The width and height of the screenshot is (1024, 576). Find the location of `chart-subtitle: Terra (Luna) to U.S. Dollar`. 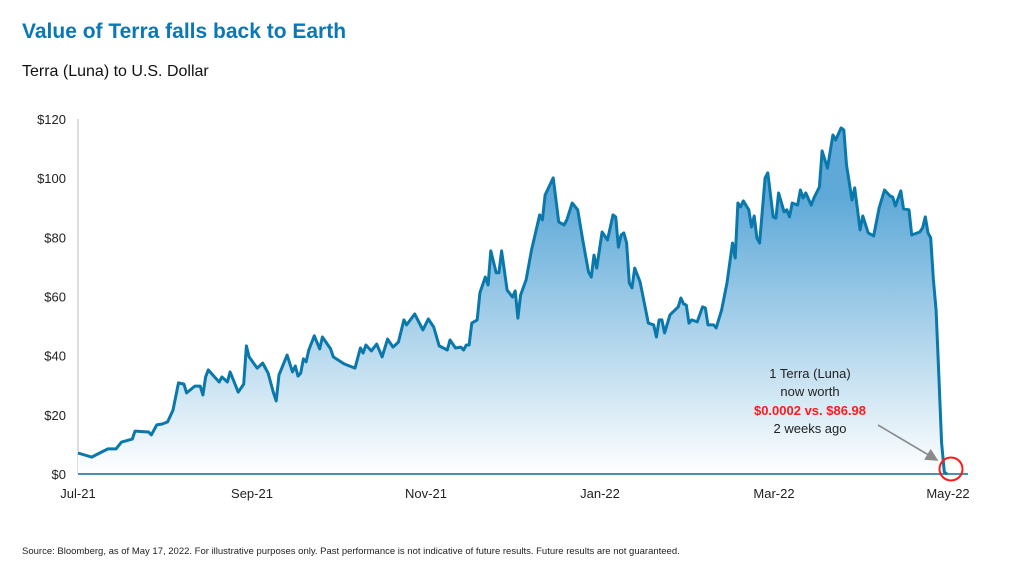

chart-subtitle: Terra (Luna) to U.S. Dollar is located at coordinates (115, 71).